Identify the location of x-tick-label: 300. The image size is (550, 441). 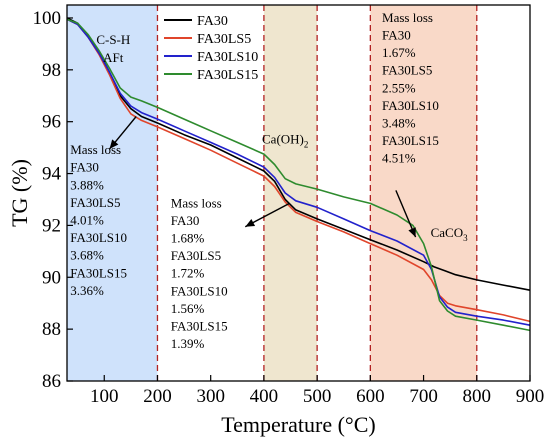
(210, 396).